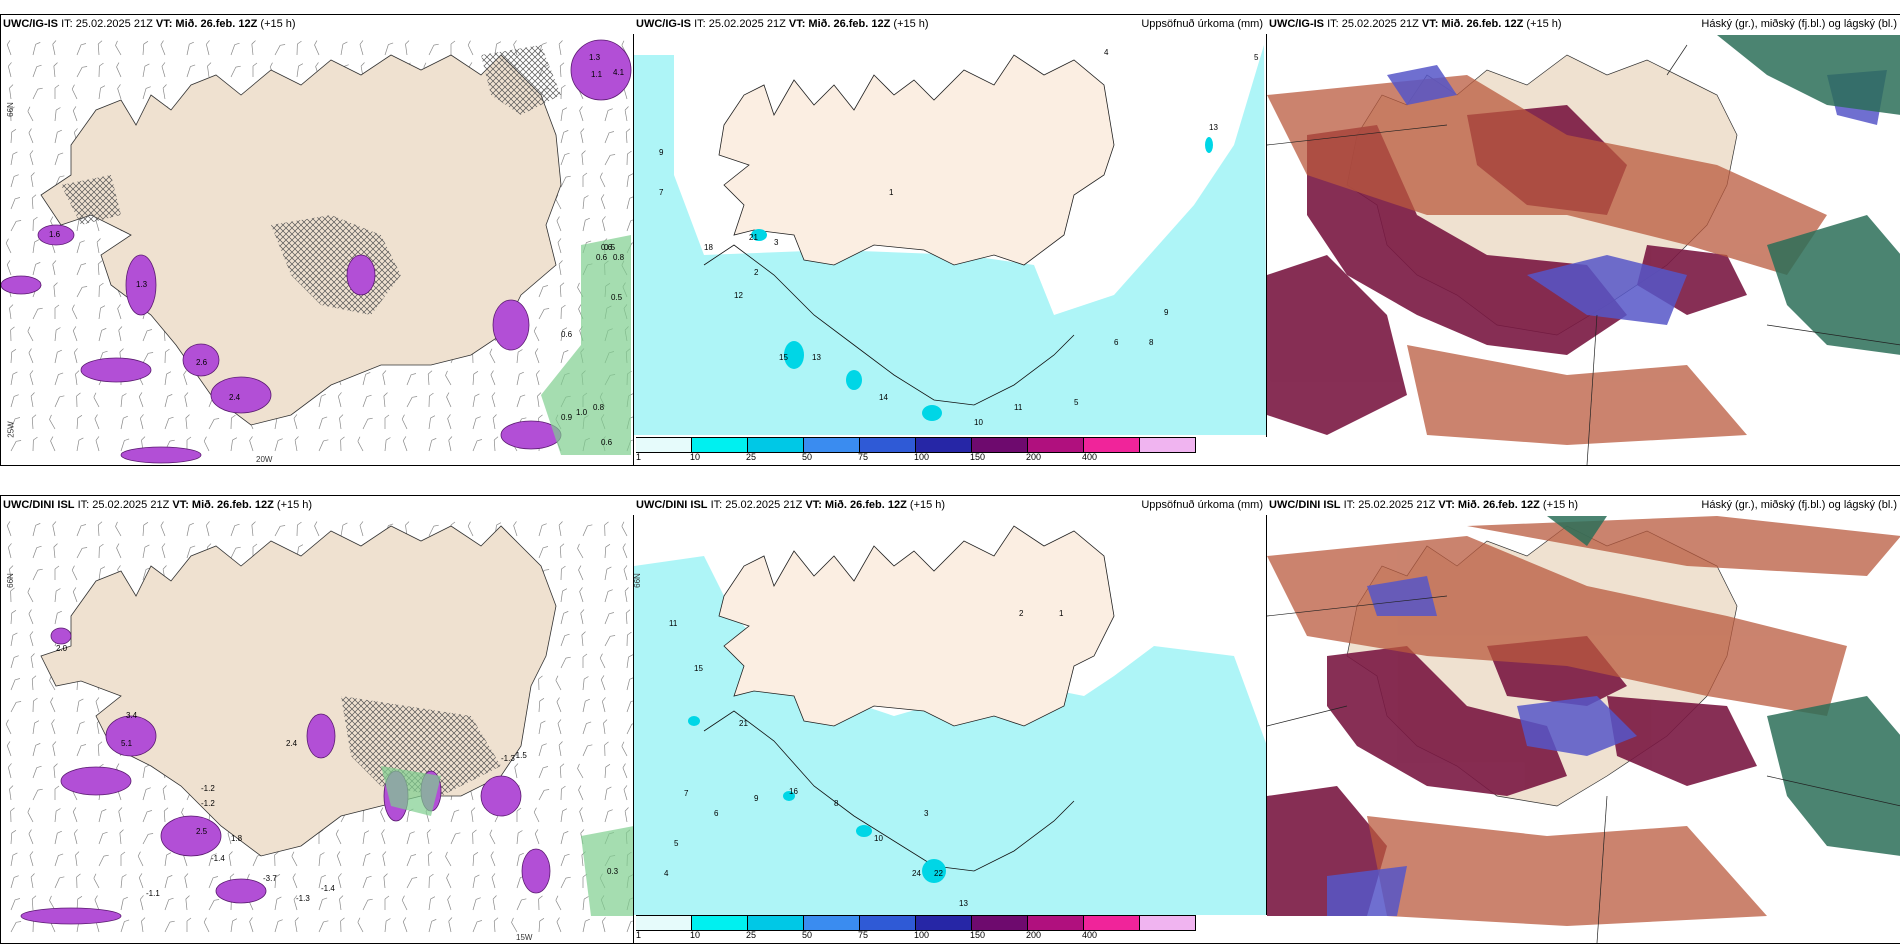  What do you see at coordinates (270, 878) in the screenshot?
I see `value-label: -3.7` at bounding box center [270, 878].